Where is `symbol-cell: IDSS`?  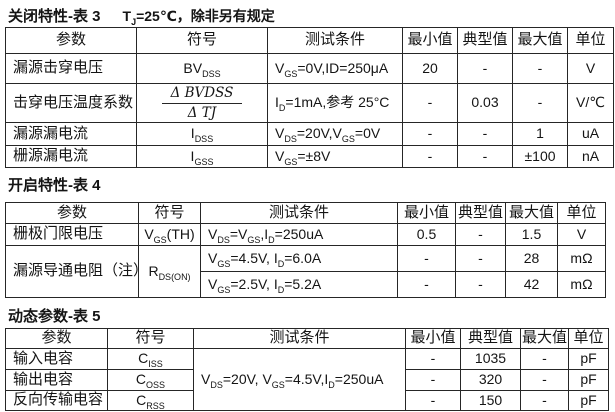
symbol-cell: IDSS is located at coordinates (202, 134).